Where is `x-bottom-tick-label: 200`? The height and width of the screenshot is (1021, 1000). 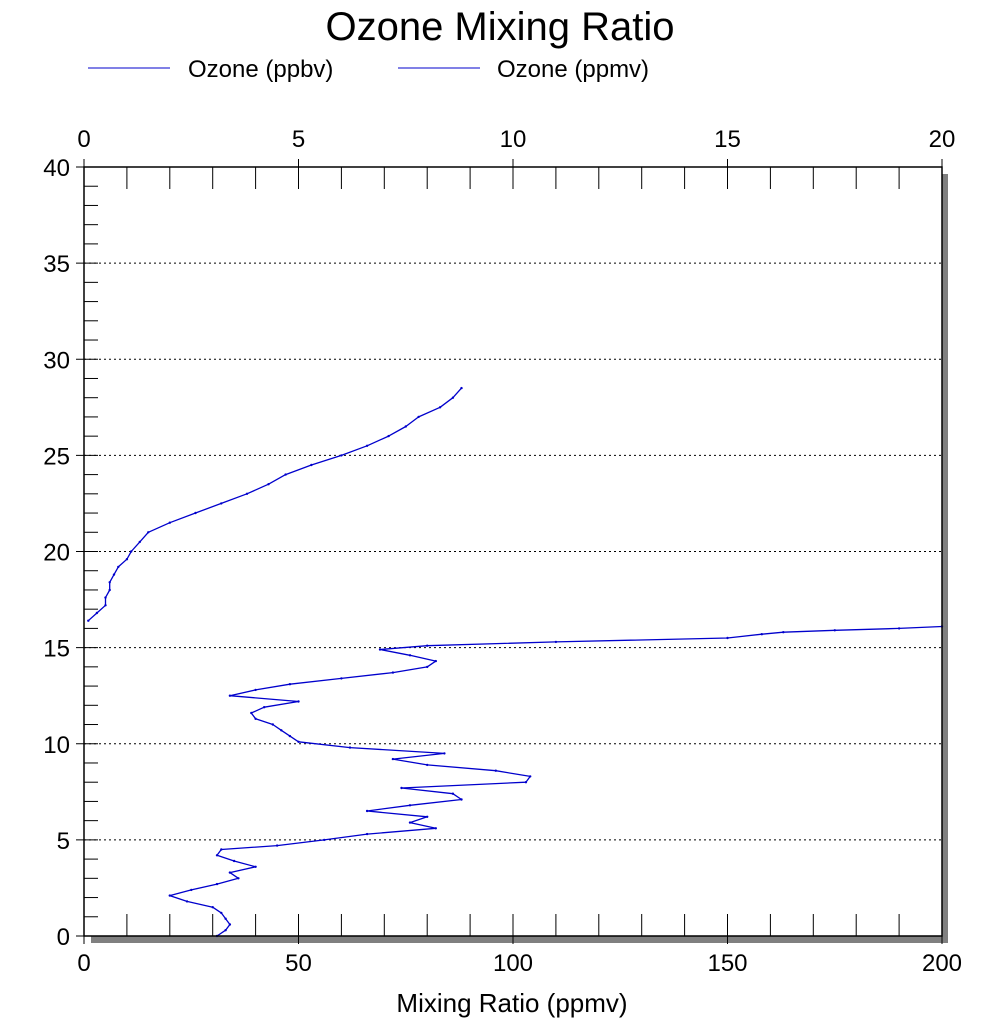
x-bottom-tick-label: 200 is located at coordinates (942, 963).